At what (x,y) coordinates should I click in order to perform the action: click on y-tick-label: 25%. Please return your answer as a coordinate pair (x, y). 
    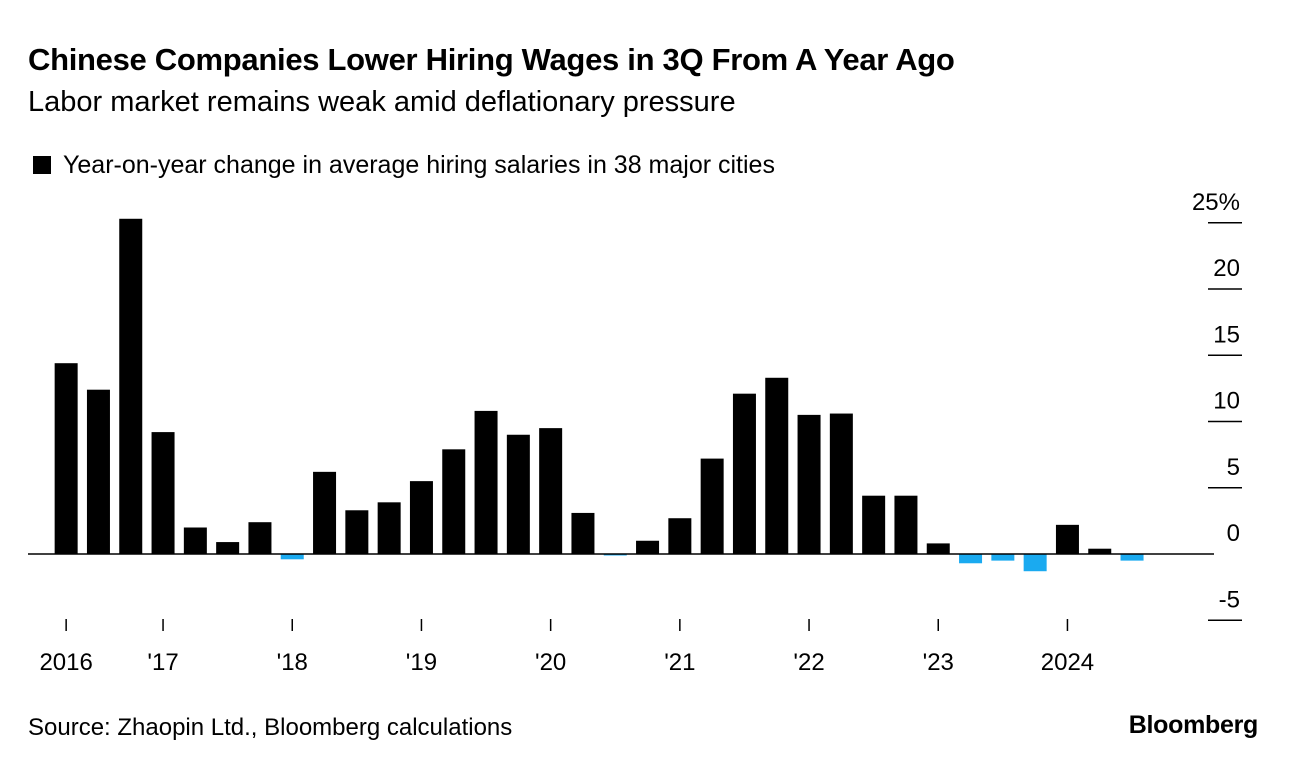
    Looking at the image, I should click on (1216, 202).